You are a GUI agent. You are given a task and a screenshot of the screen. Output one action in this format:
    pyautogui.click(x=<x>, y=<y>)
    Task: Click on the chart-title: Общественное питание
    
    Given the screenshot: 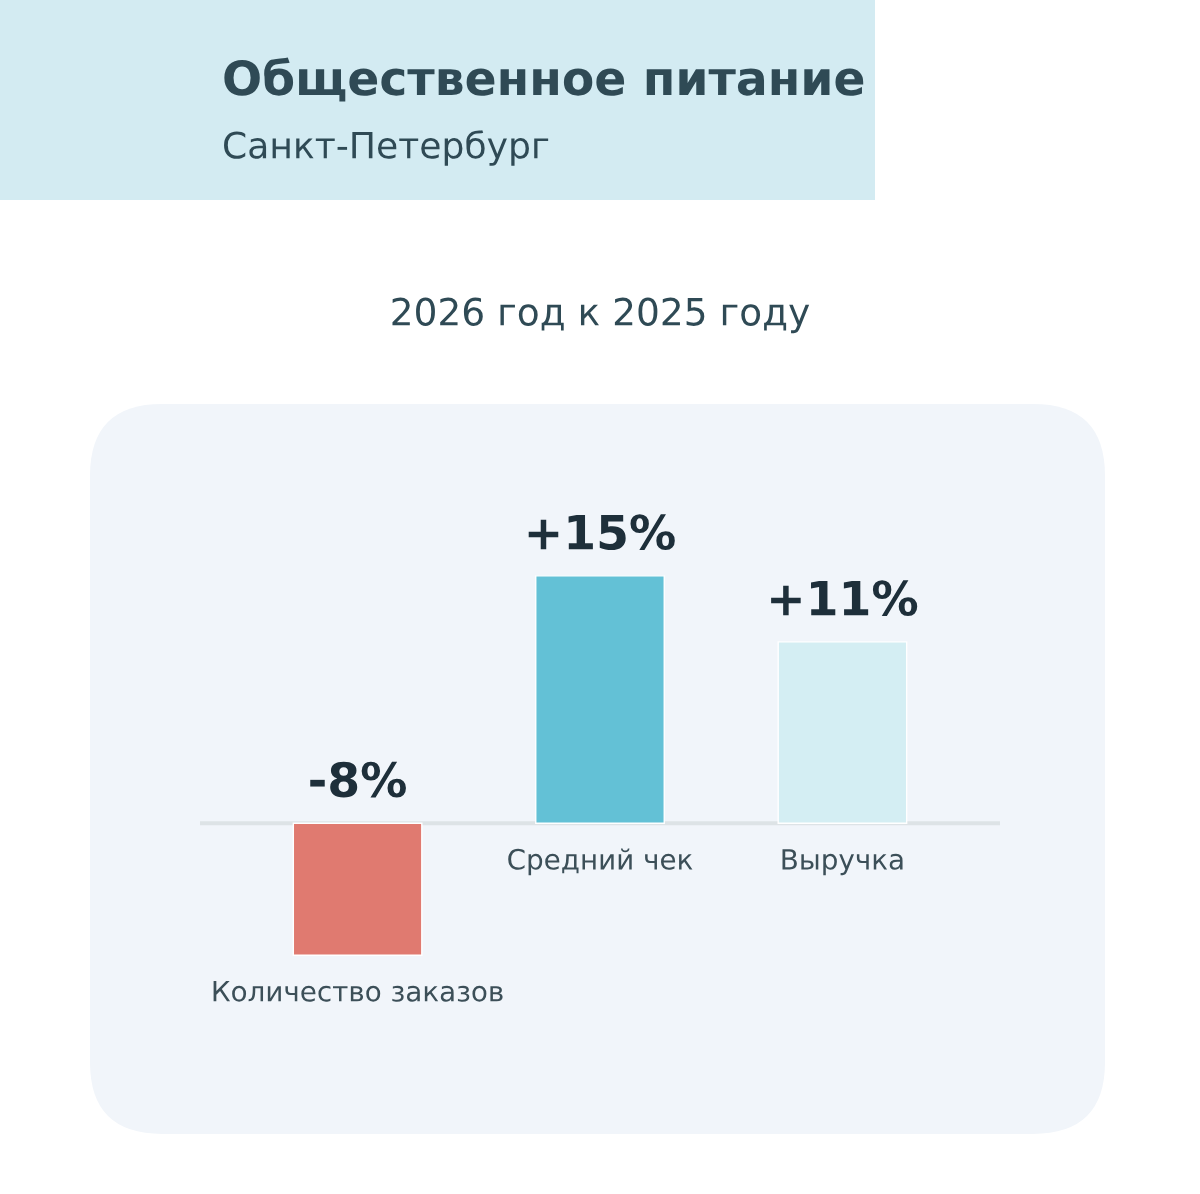 What is the action you would take?
    pyautogui.click(x=544, y=79)
    